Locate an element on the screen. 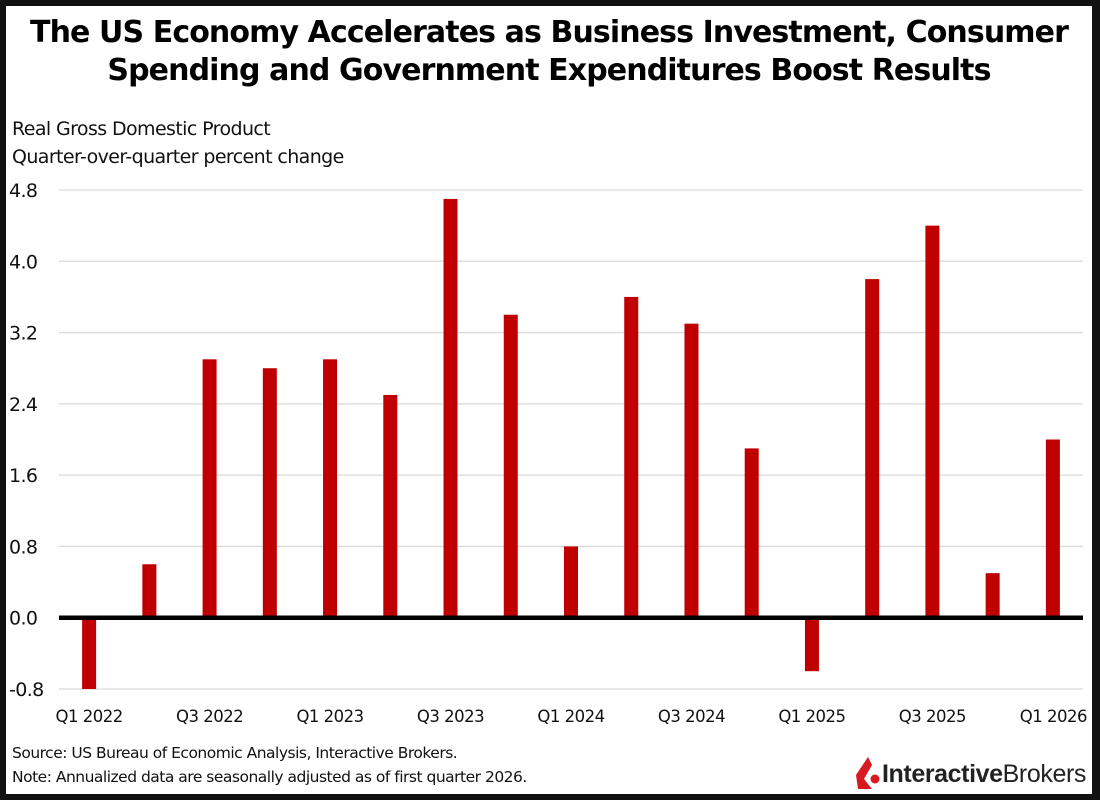 The height and width of the screenshot is (800, 1100). y-tick-label: 1.6 is located at coordinates (23, 476).